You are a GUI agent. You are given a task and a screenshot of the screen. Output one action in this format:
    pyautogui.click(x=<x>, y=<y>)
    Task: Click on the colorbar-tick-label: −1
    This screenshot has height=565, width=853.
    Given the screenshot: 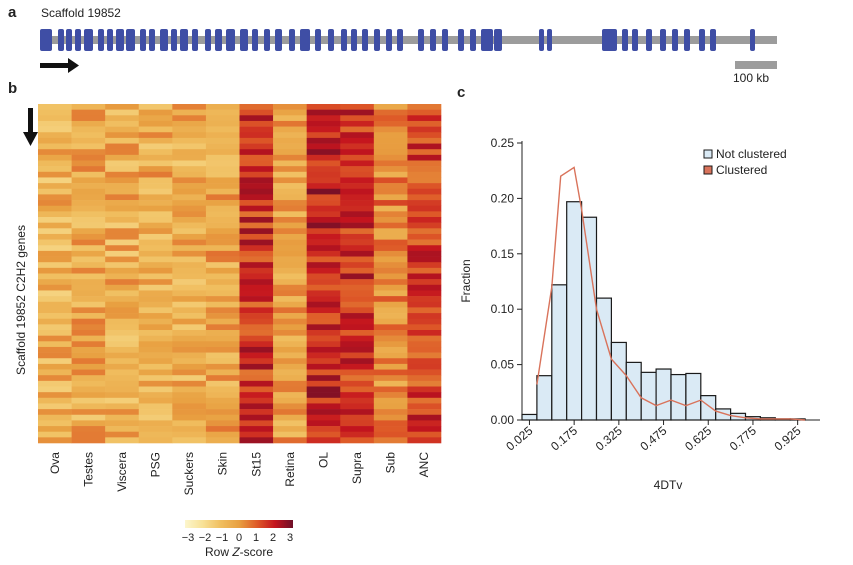 What is the action you would take?
    pyautogui.click(x=222, y=538)
    